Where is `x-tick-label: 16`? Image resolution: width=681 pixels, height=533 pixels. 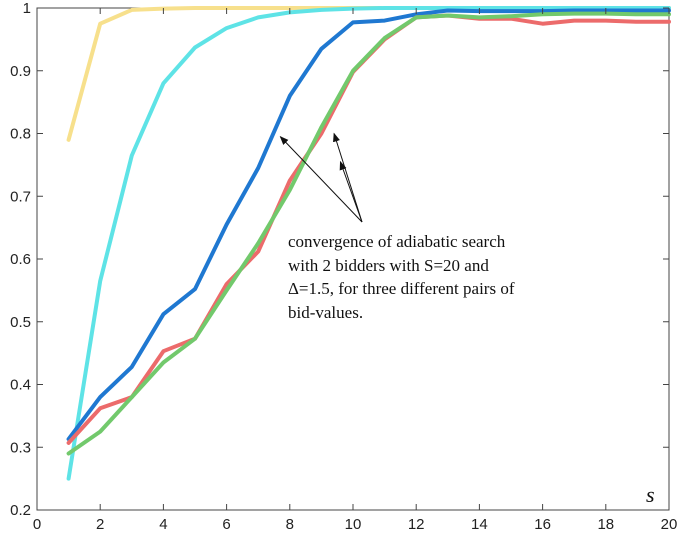
x-tick-label: 16 is located at coordinates (542, 524).